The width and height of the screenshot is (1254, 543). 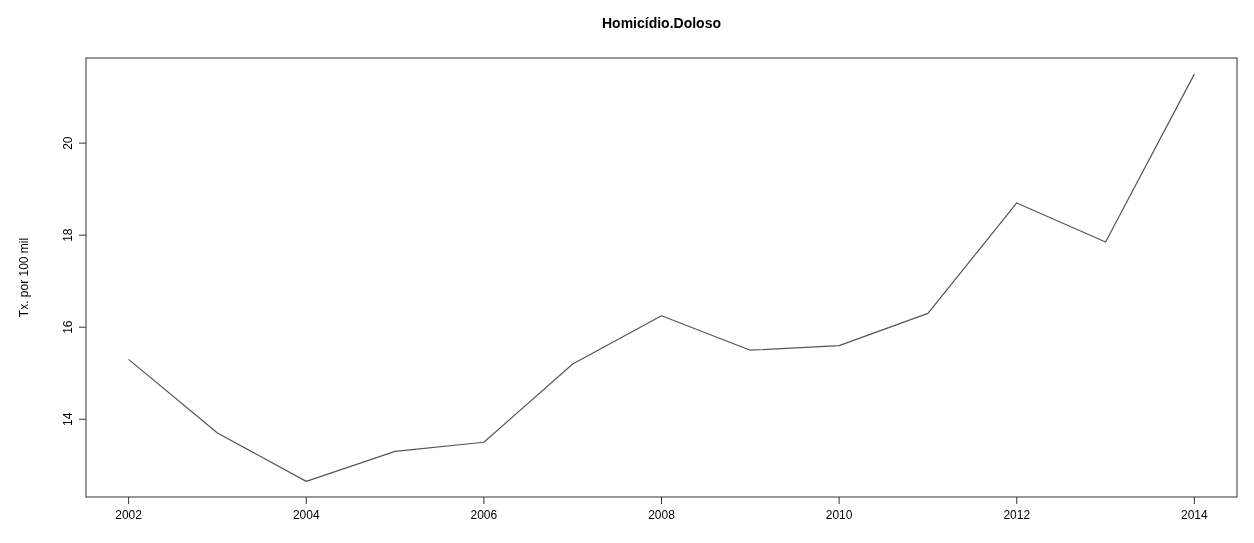 What do you see at coordinates (662, 515) in the screenshot?
I see `x-tick-label: 2008` at bounding box center [662, 515].